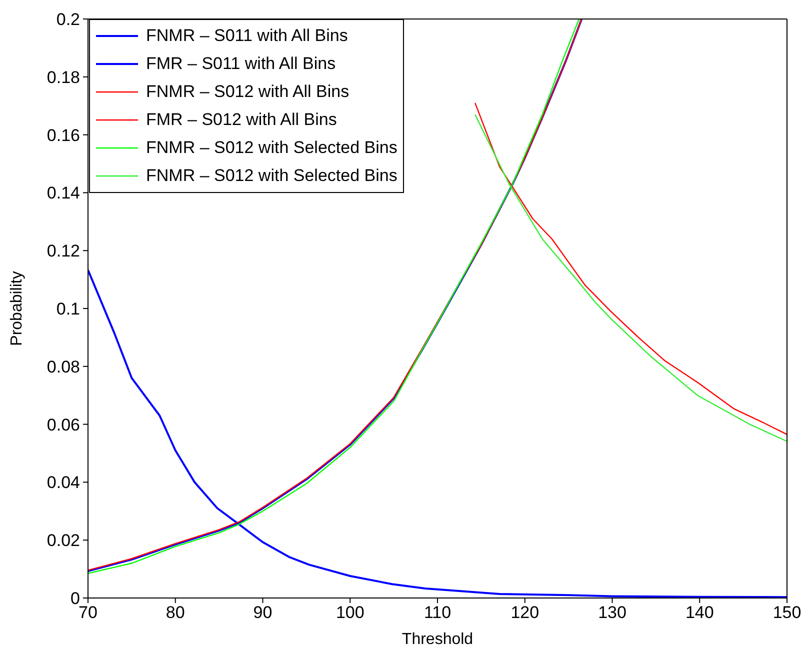  I want to click on y-tick-label: 0.06, so click(63, 424).